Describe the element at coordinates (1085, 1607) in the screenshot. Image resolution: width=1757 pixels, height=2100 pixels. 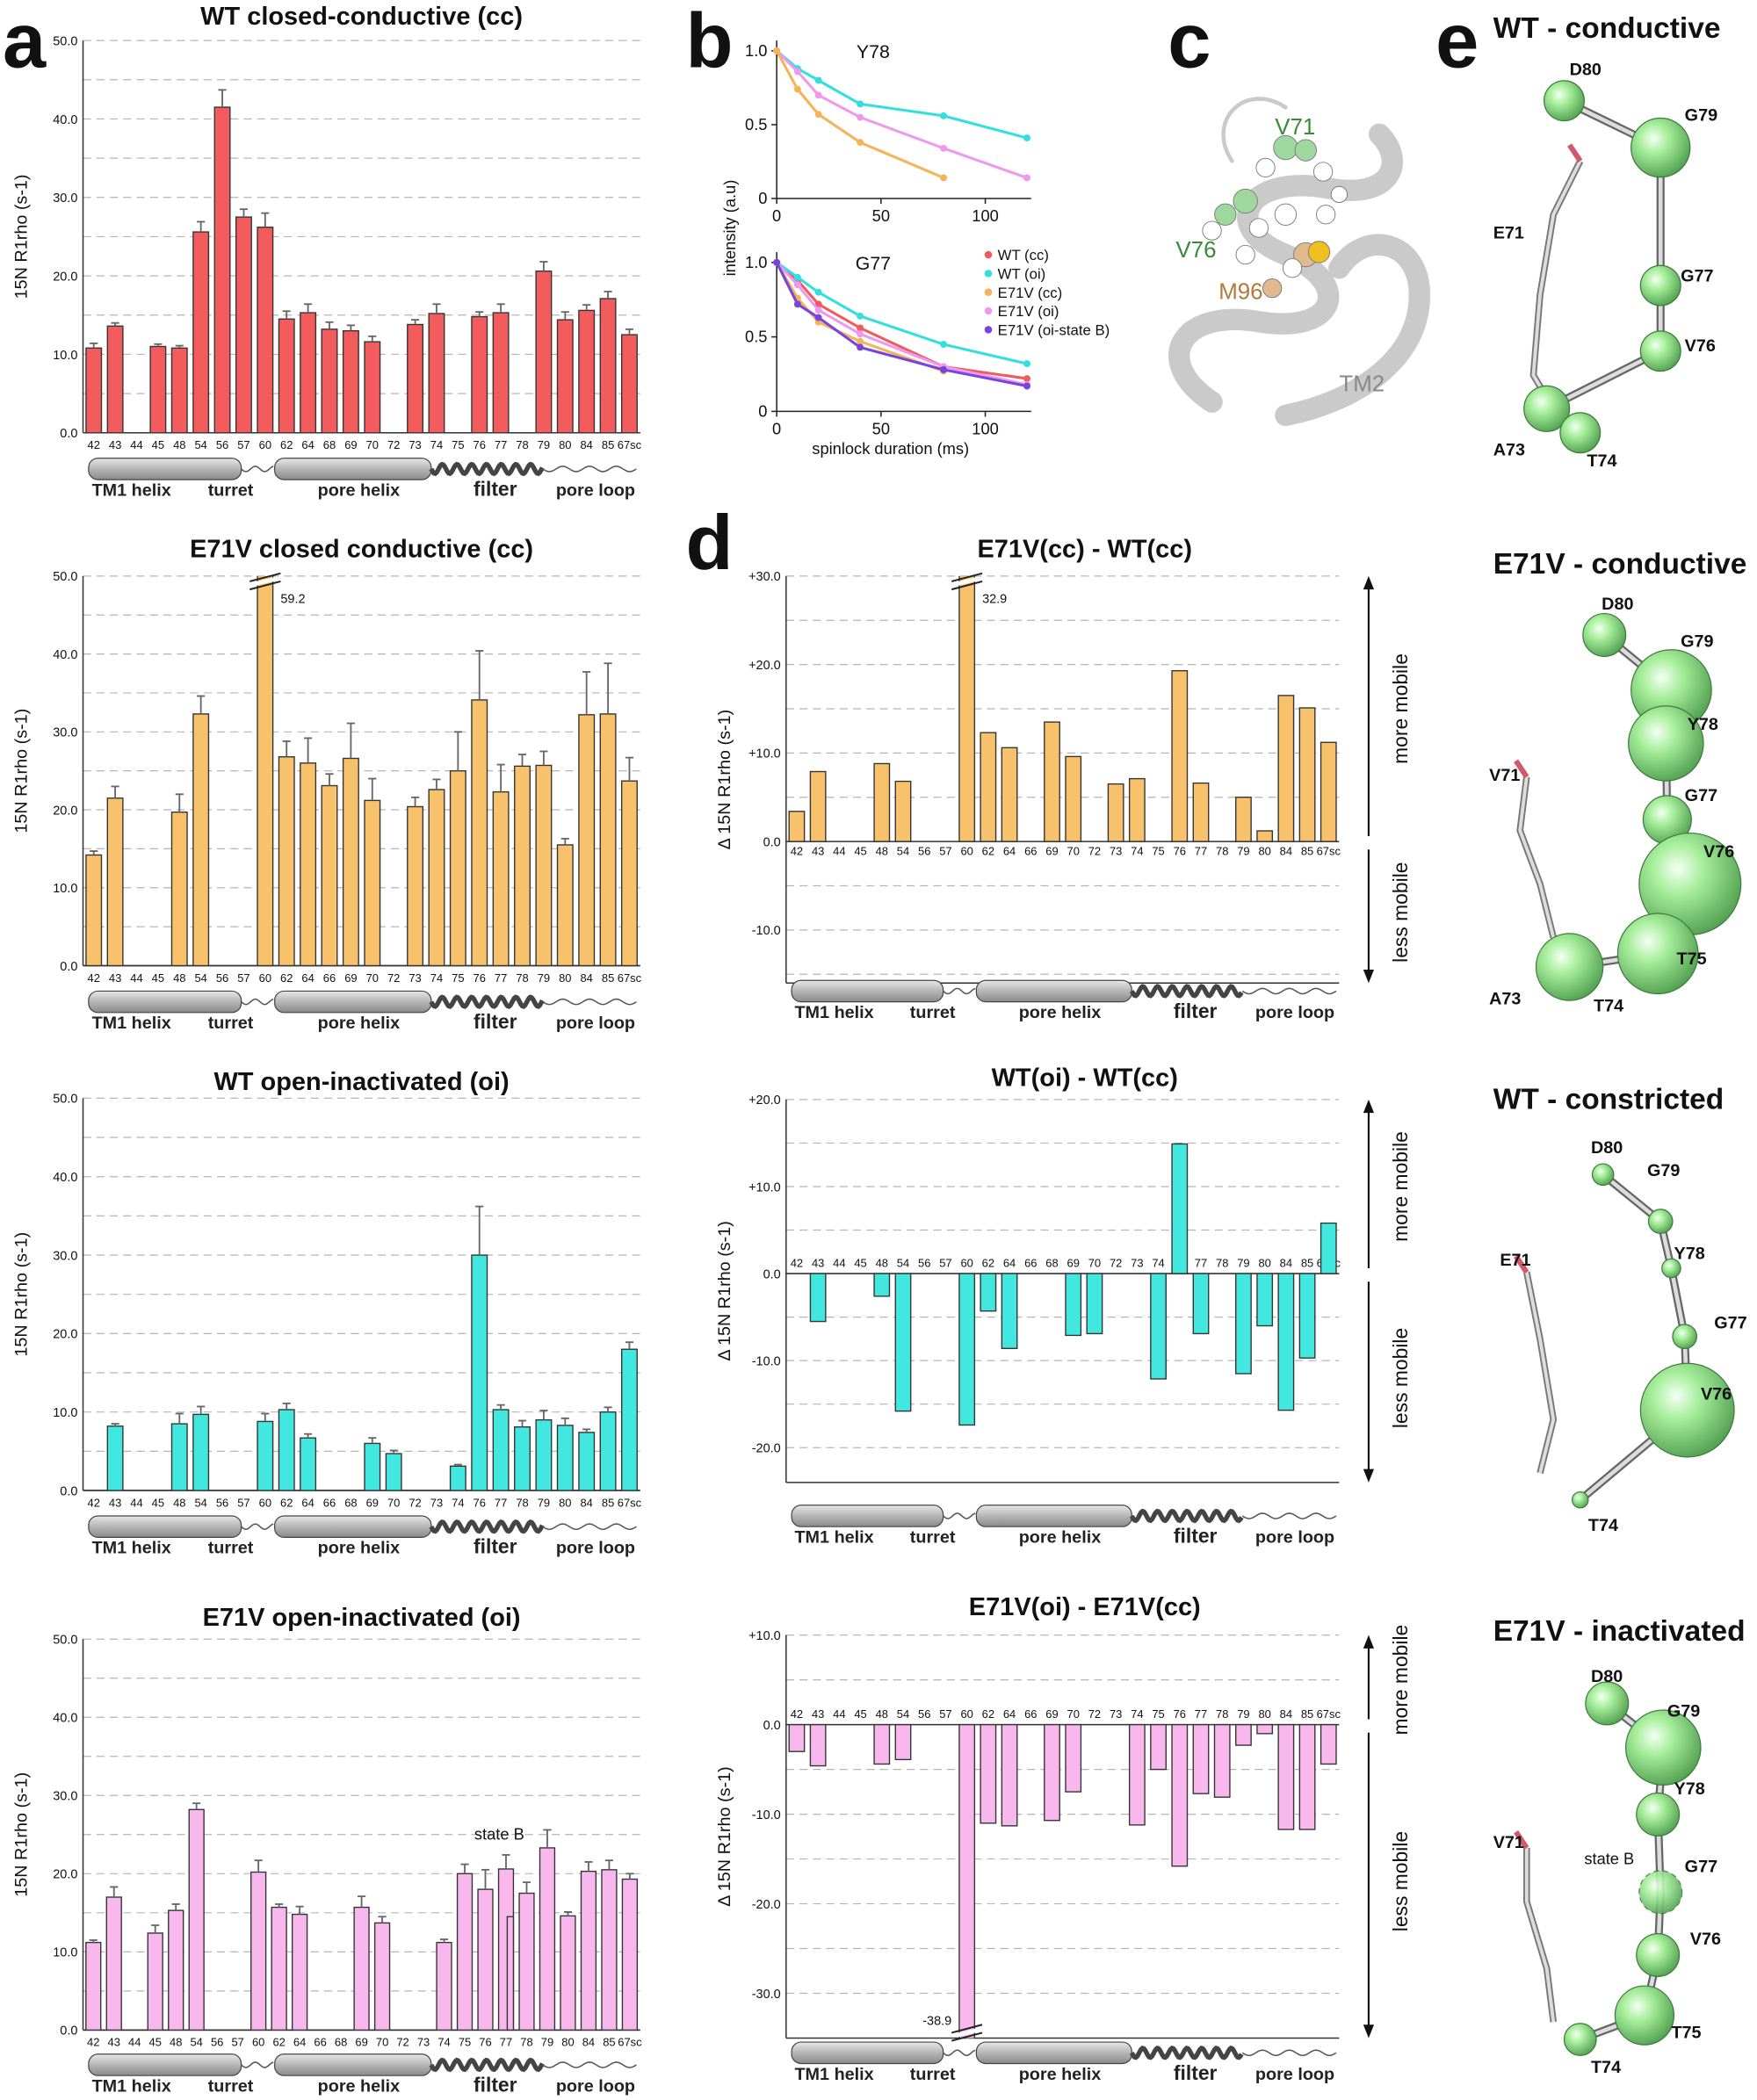
I see `chart-title: E71V(oi) - E71V(cc)` at that location.